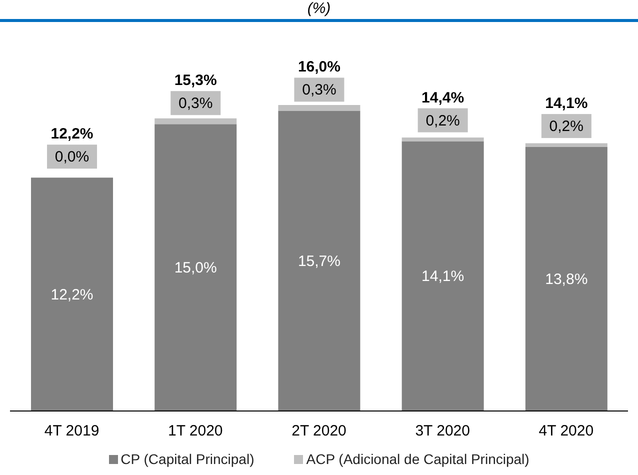  I want to click on data-label: 13,8%, so click(566, 279).